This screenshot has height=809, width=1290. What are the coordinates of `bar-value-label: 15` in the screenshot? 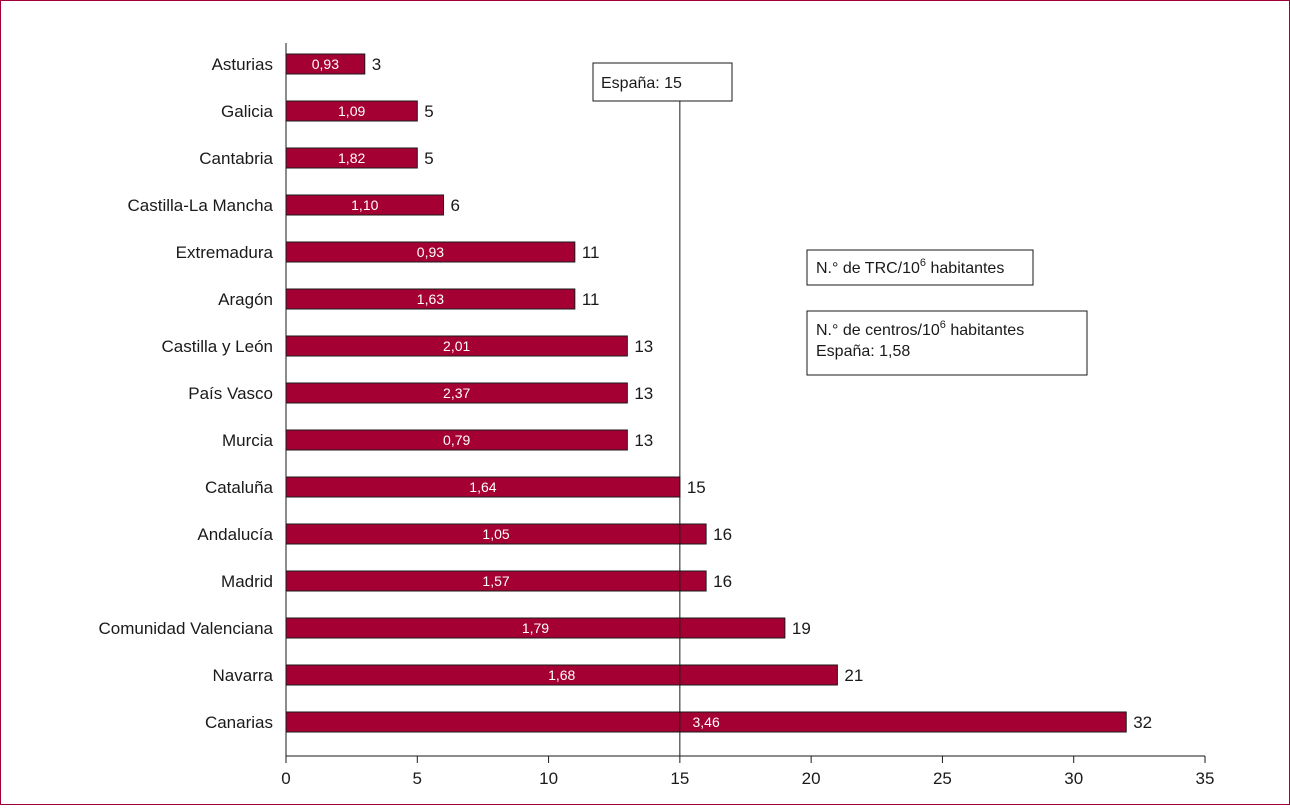 It's located at (696, 487).